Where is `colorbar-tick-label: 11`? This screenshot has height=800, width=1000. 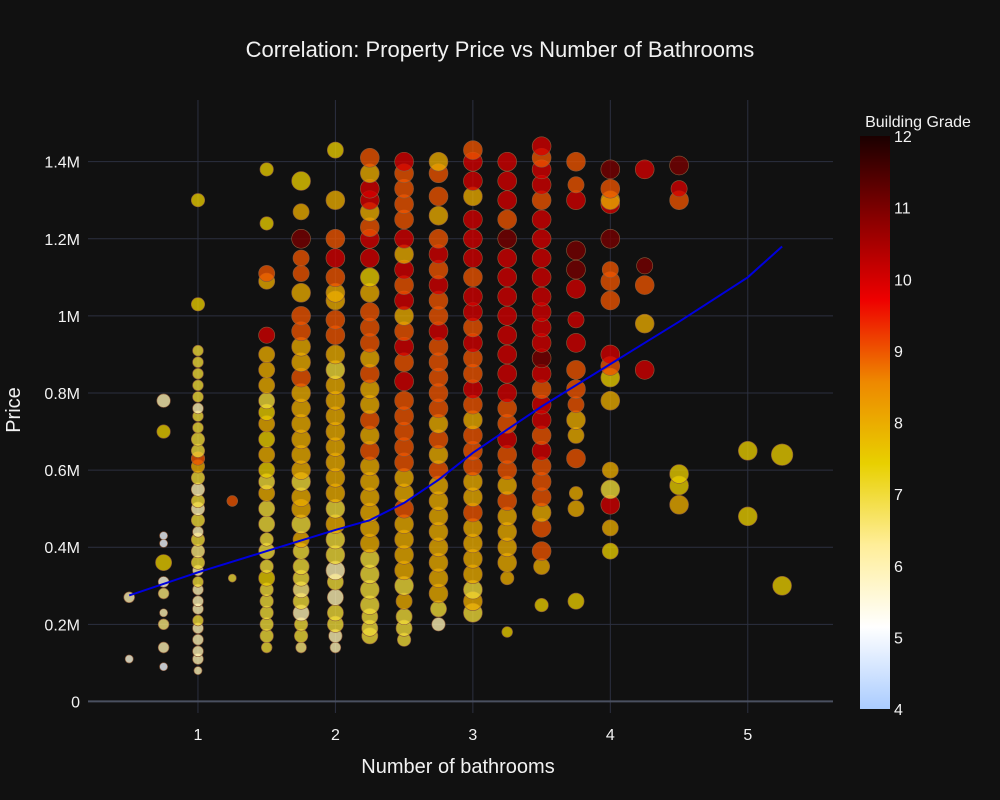 colorbar-tick-label: 11 is located at coordinates (902, 209).